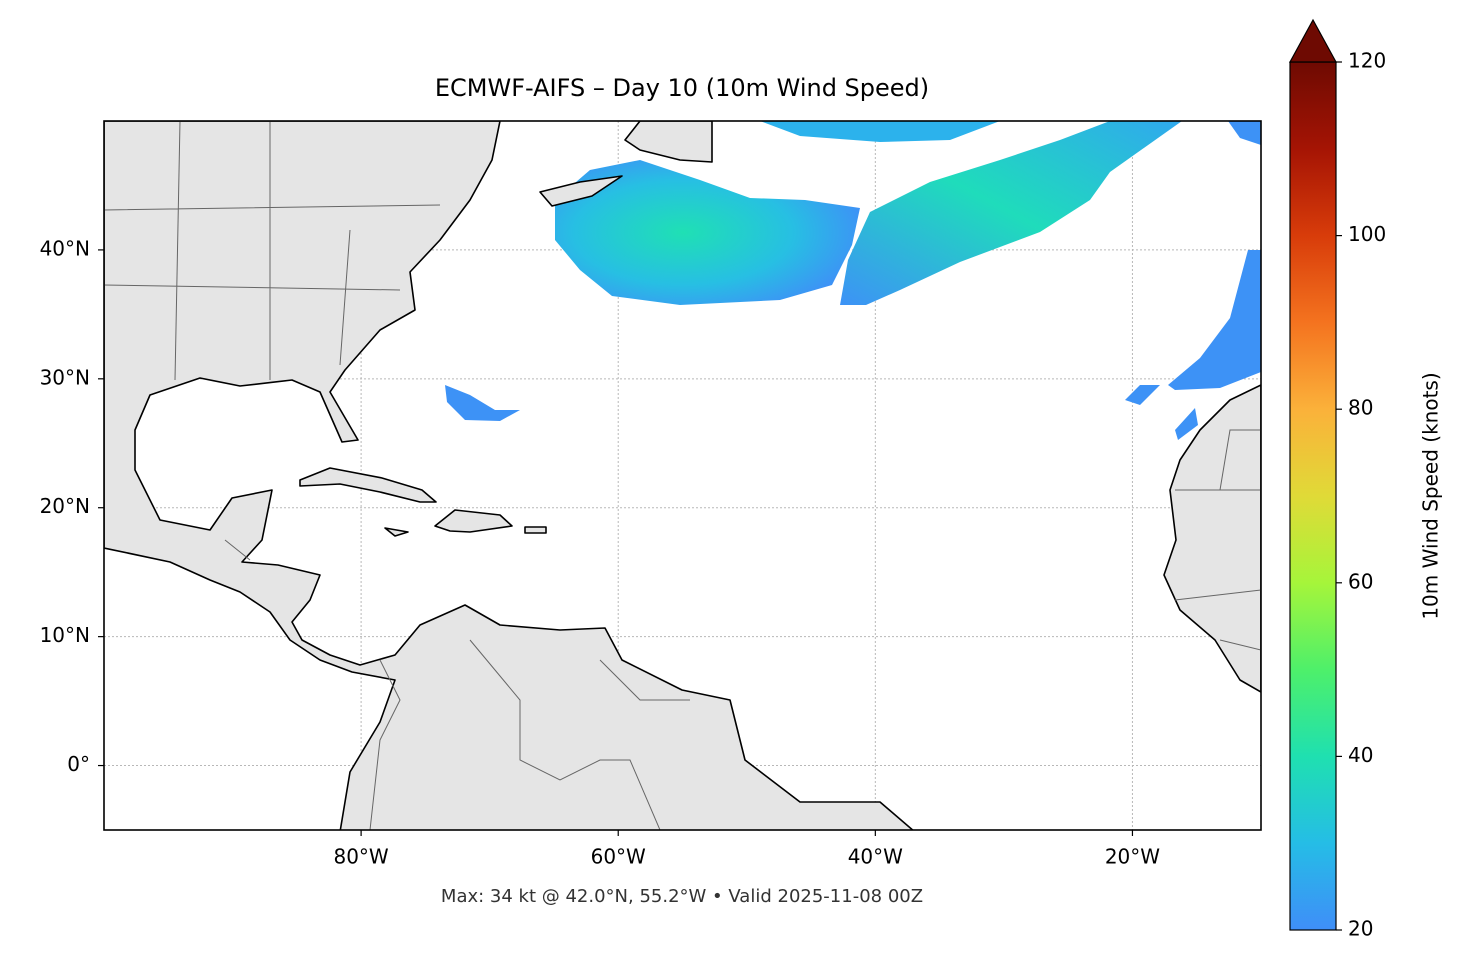 This screenshot has width=1466, height=969. What do you see at coordinates (1360, 581) in the screenshot?
I see `colorbar-tick-label: 60` at bounding box center [1360, 581].